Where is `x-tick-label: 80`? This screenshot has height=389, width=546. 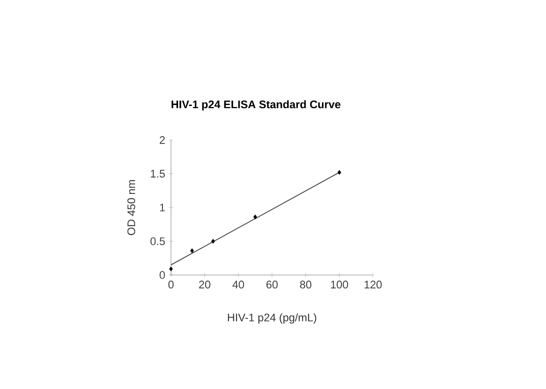 x-tick-label: 80 is located at coordinates (306, 284).